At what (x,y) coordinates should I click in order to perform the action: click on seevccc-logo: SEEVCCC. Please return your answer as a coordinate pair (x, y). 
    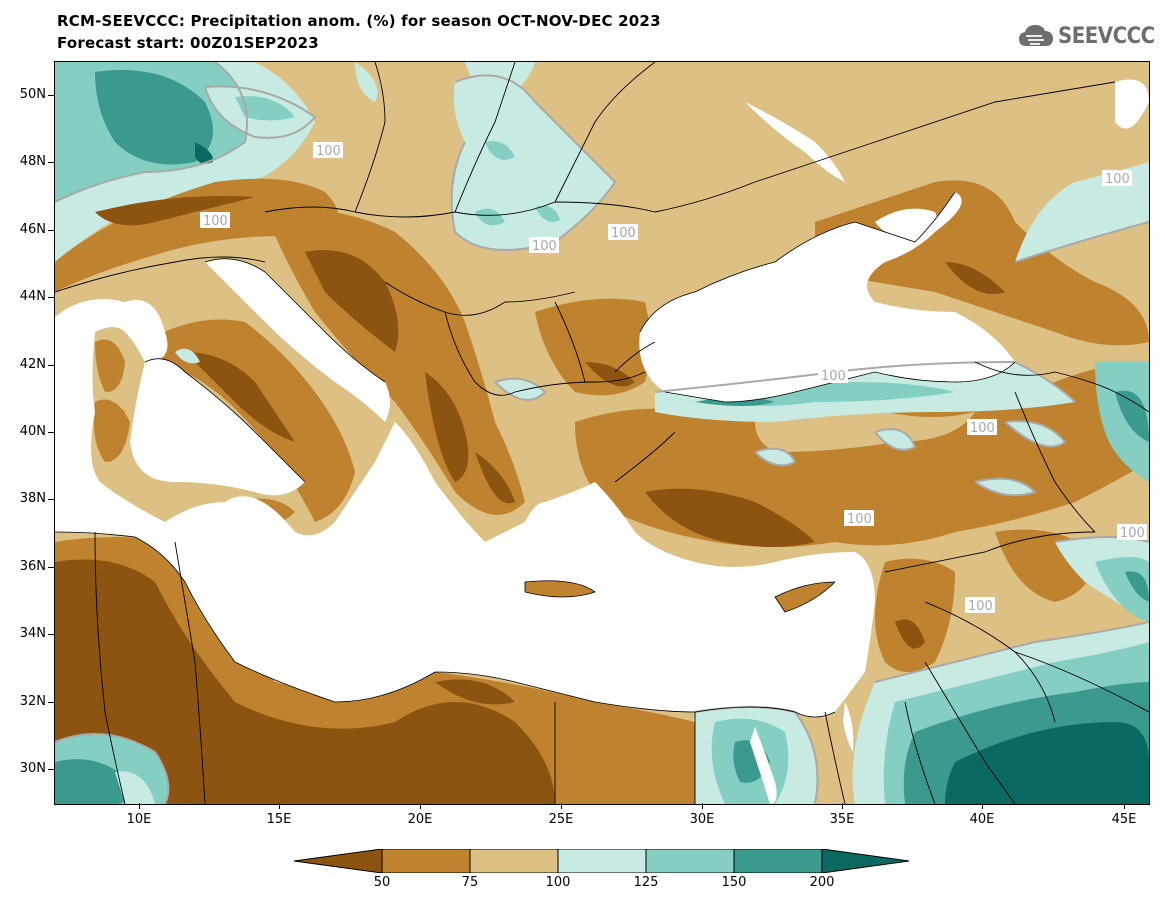
    Looking at the image, I should click on (1086, 36).